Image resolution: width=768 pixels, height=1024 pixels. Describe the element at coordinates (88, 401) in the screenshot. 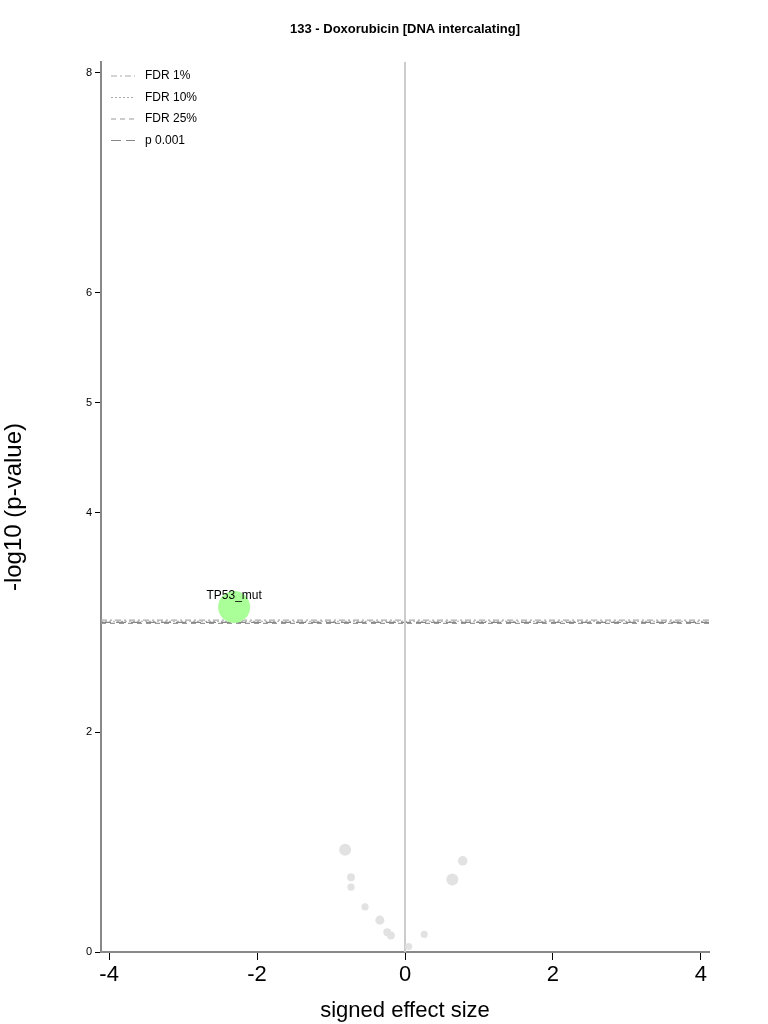

I see `y-tick-label: 5` at that location.